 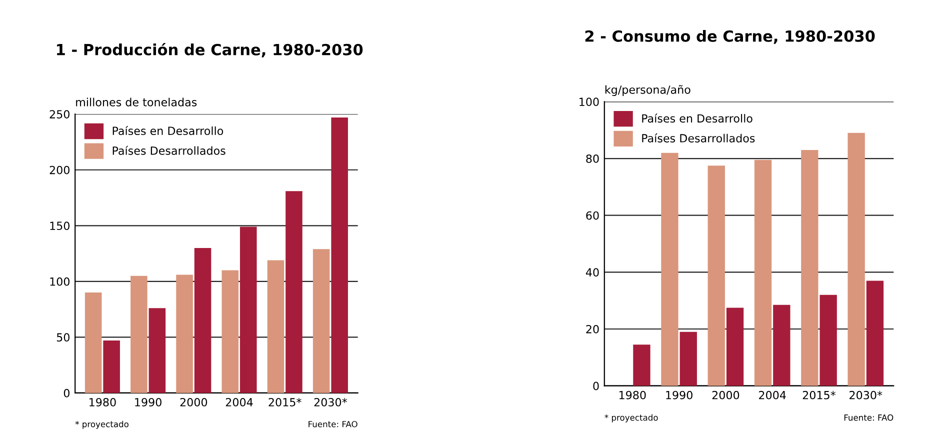 What do you see at coordinates (592, 215) in the screenshot?
I see `y-tick-label: 60` at bounding box center [592, 215].